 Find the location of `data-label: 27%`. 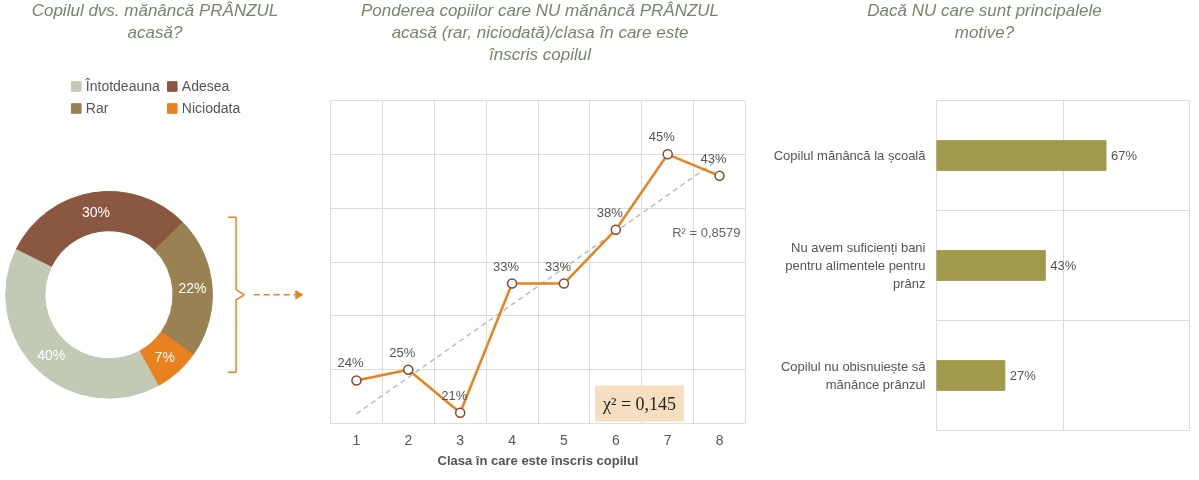

data-label: 27% is located at coordinates (1023, 375).